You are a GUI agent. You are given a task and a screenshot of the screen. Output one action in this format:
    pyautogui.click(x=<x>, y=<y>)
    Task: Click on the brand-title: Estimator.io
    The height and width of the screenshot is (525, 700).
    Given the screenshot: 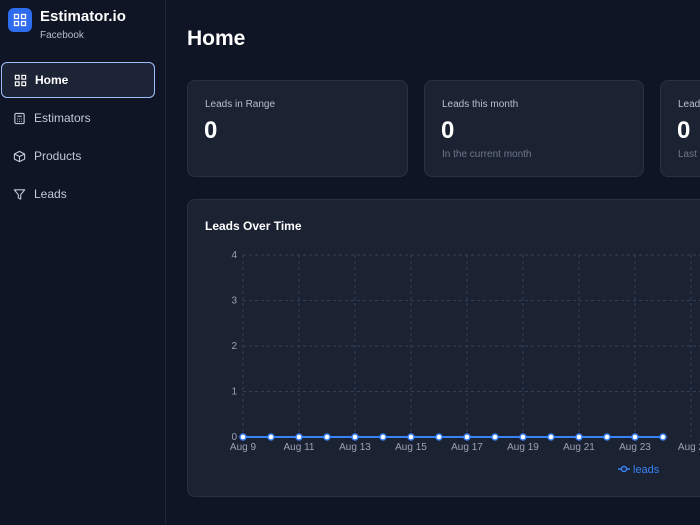 What is the action you would take?
    pyautogui.click(x=83, y=16)
    